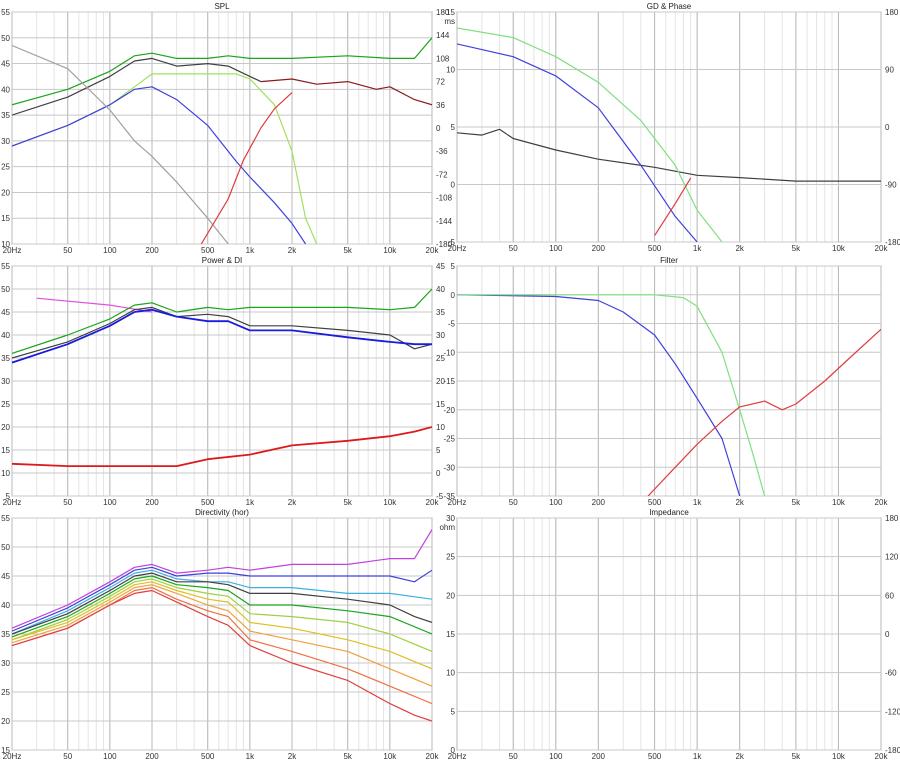 The width and height of the screenshot is (900, 766). Describe the element at coordinates (449, 352) in the screenshot. I see `y-tick-label: -10` at that location.